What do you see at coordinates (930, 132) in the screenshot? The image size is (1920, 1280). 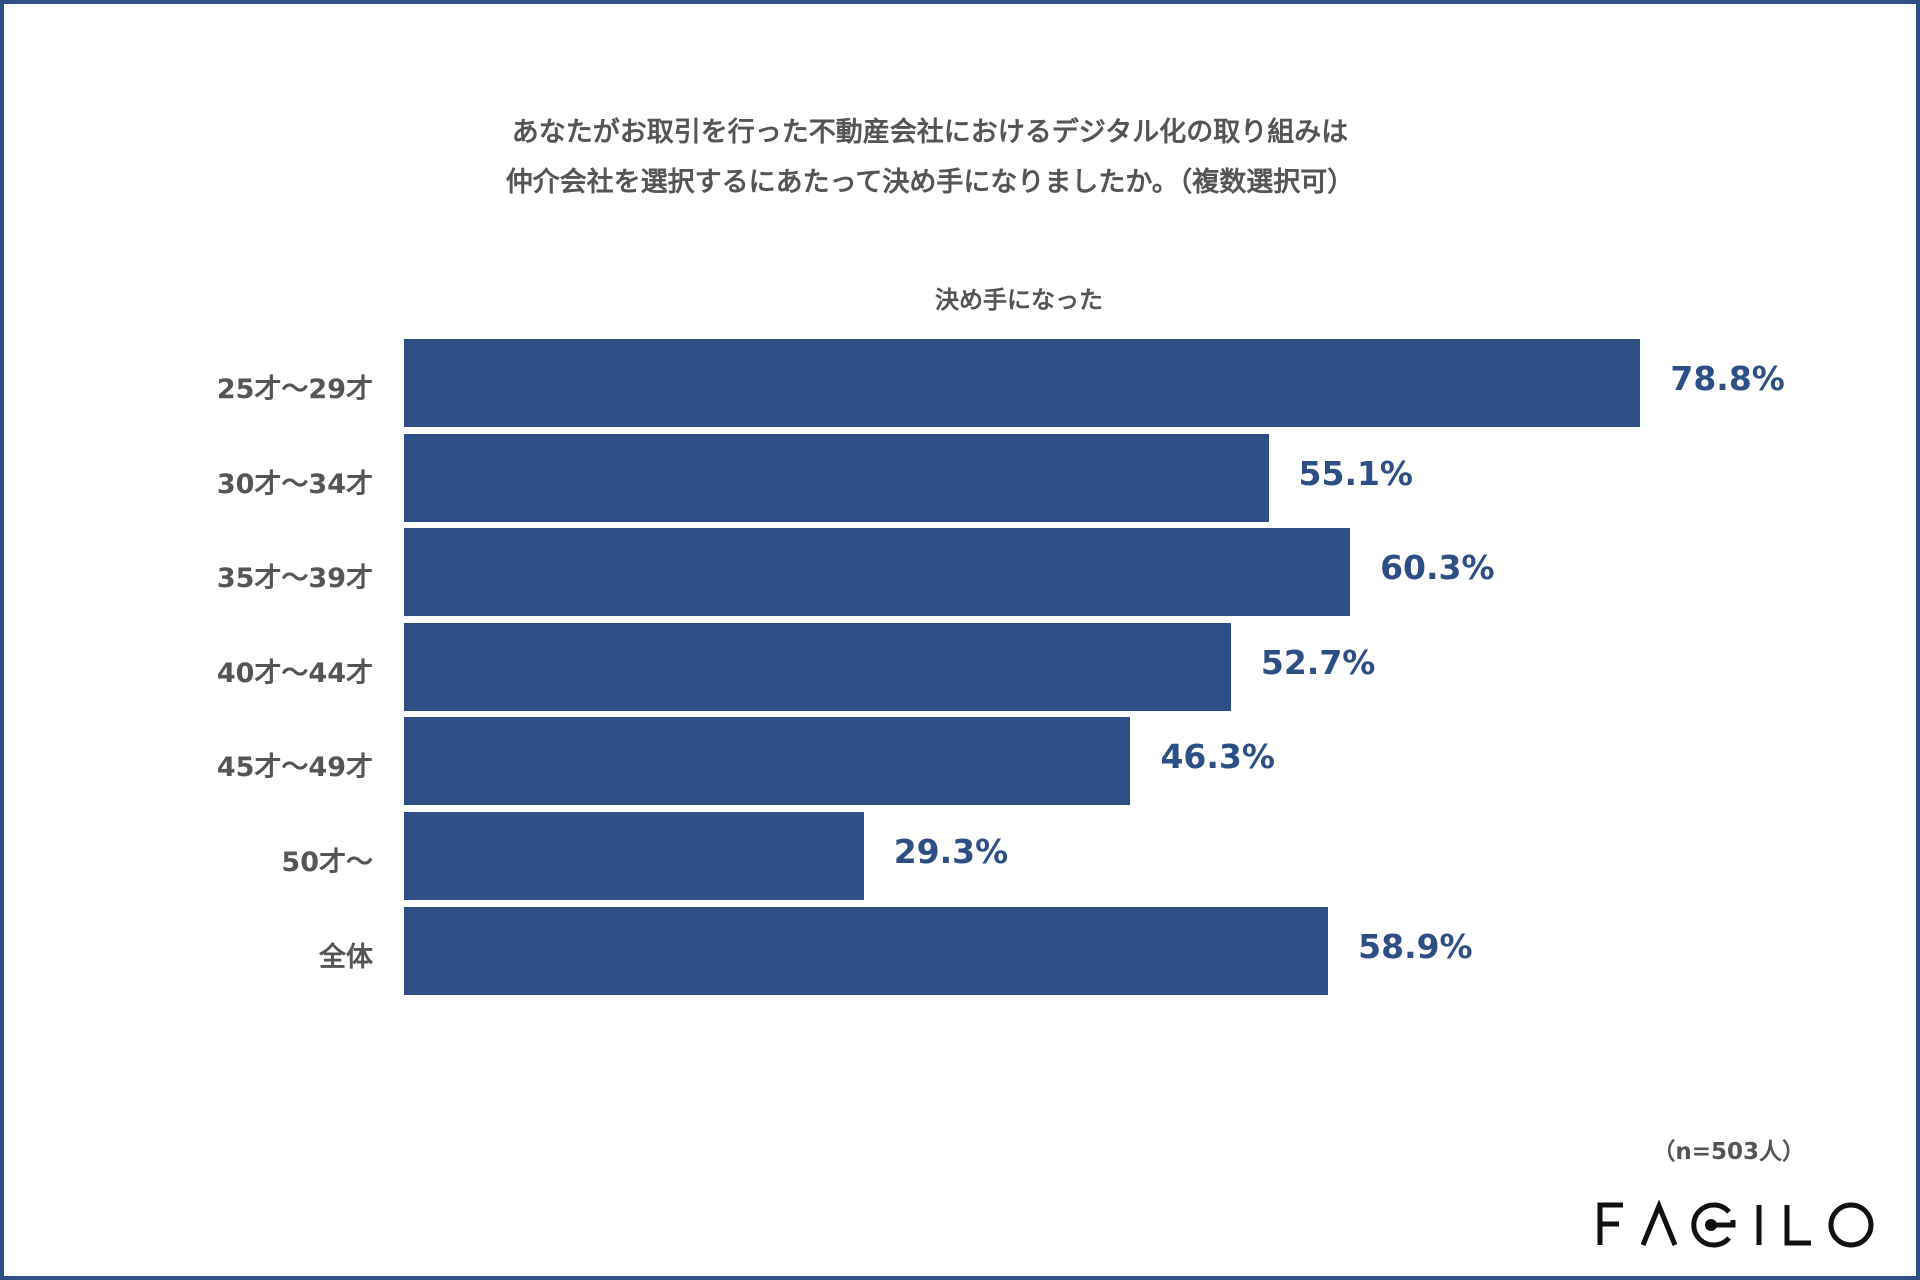 I see `title-line-1: あなたがお取引を行った不動産会社におけるデジタル化の取り組みは` at bounding box center [930, 132].